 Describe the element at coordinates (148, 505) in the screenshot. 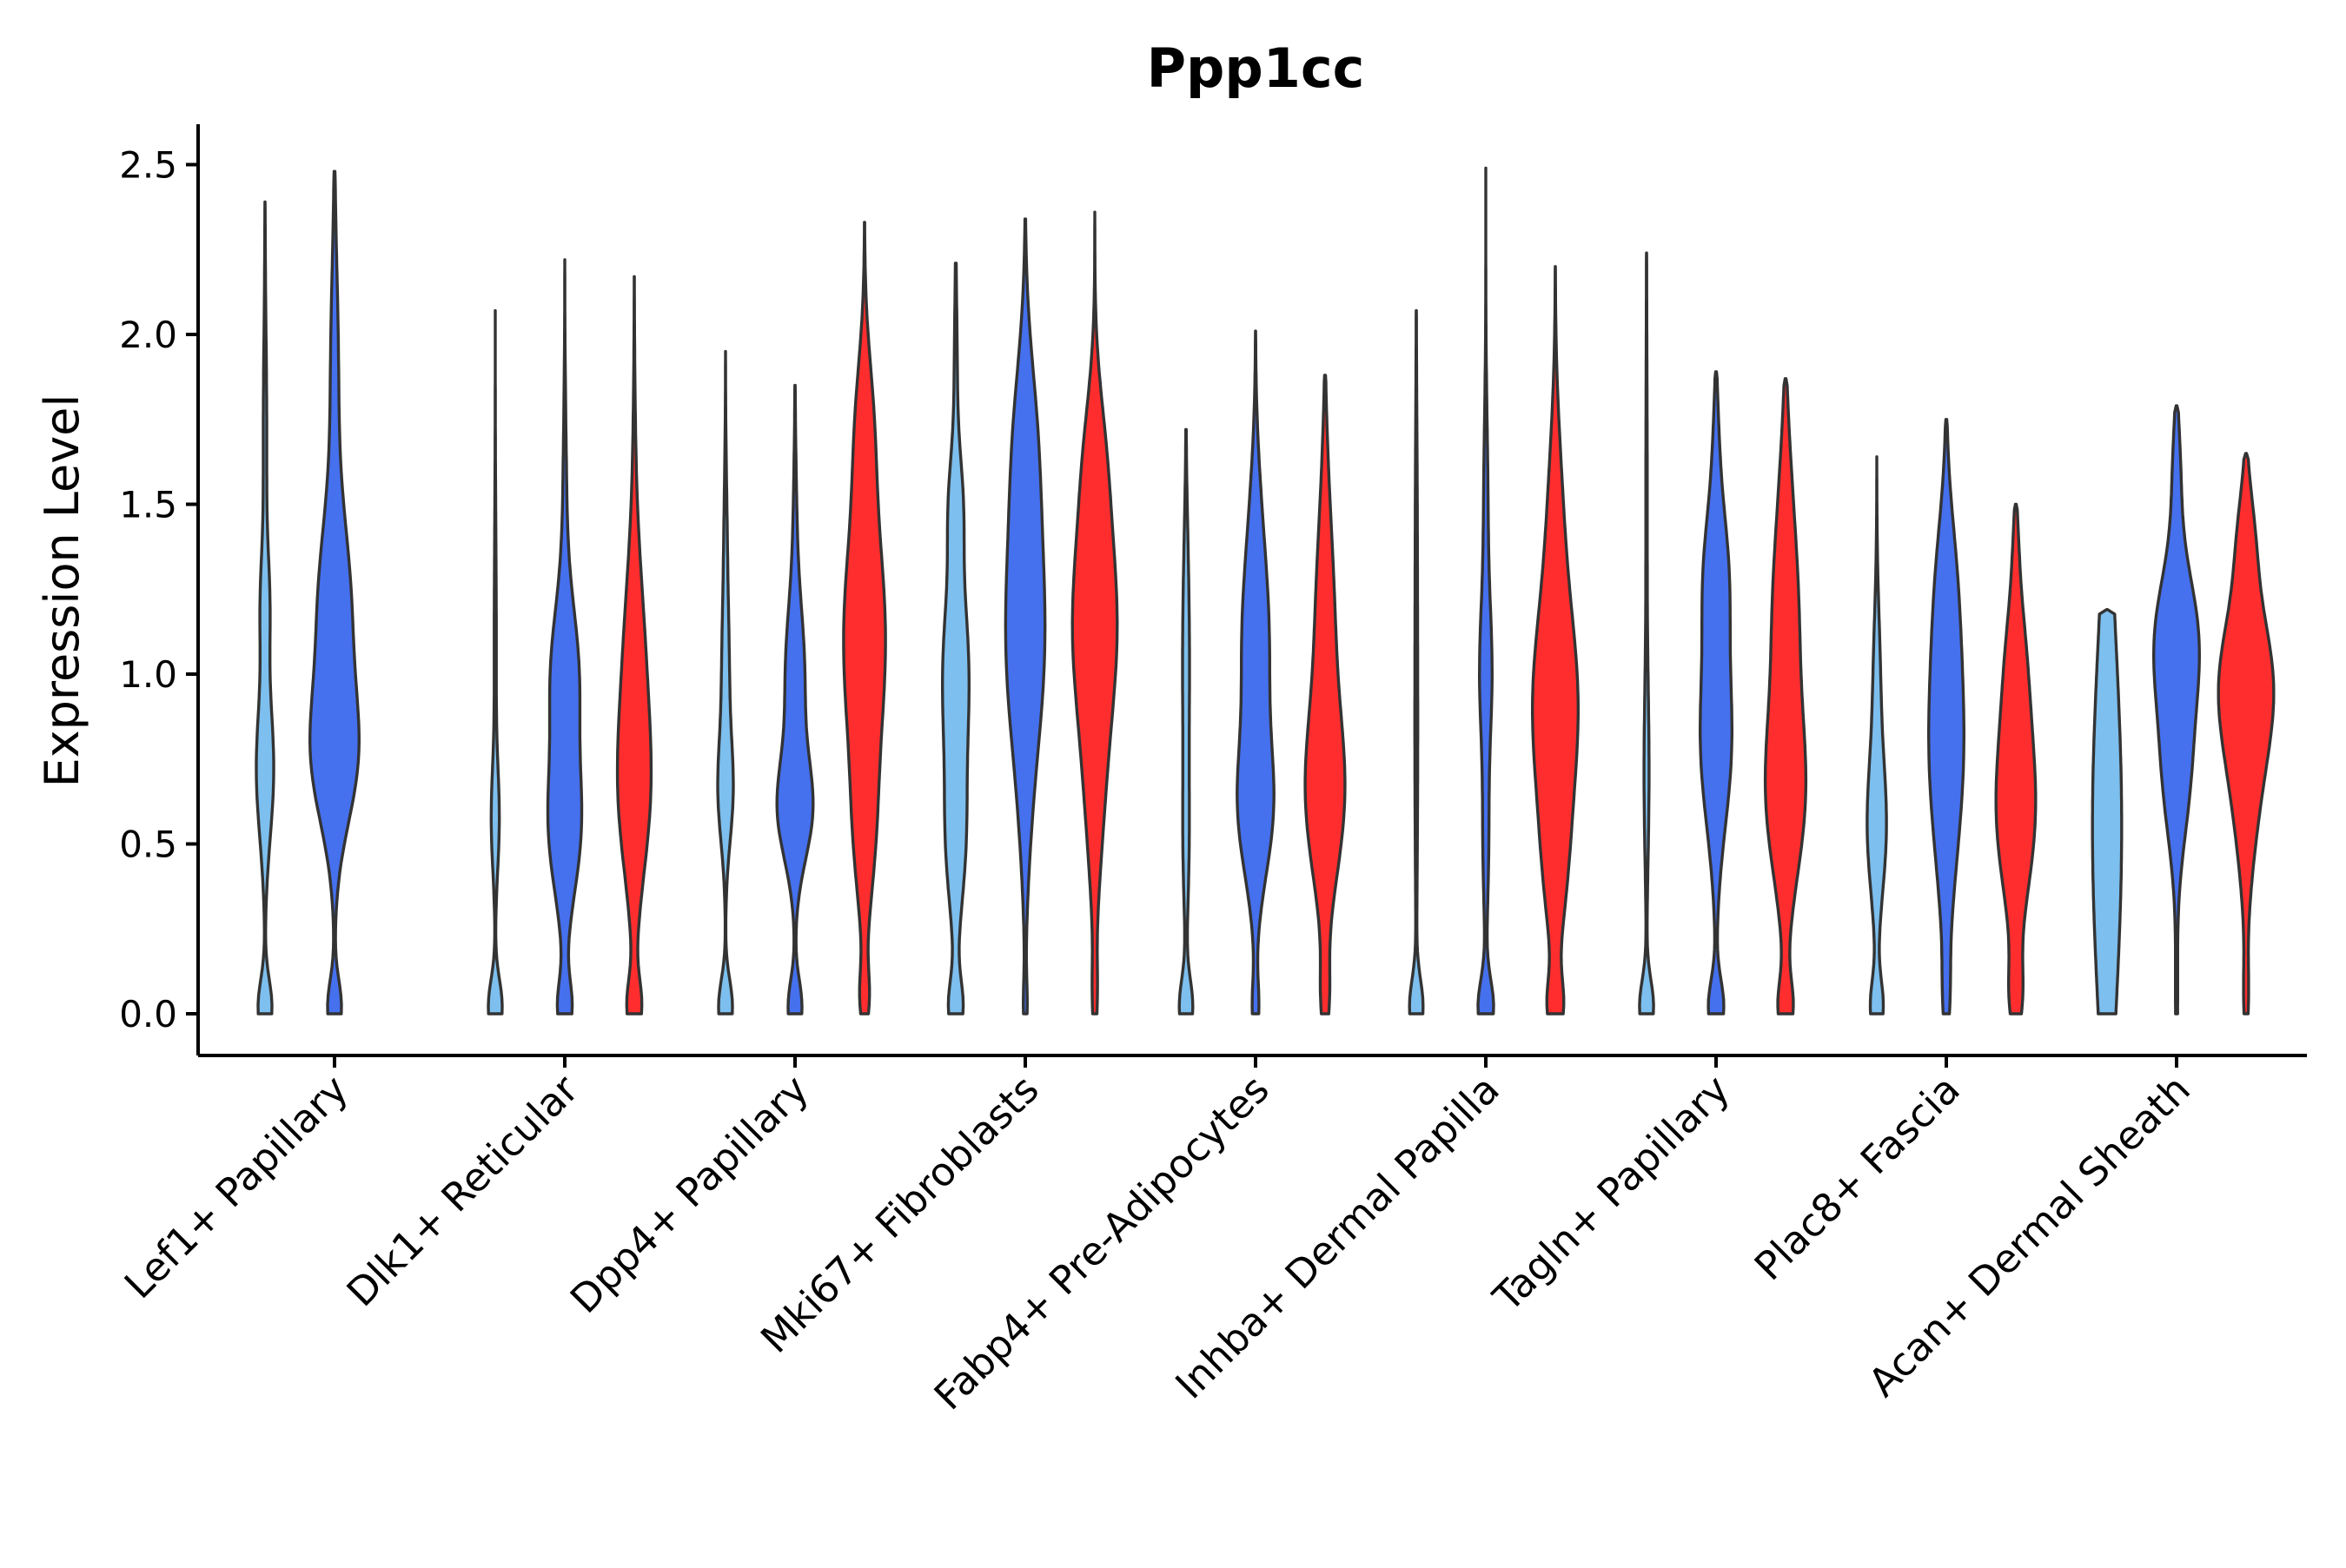

I see `y-tick-label: 1.5` at that location.